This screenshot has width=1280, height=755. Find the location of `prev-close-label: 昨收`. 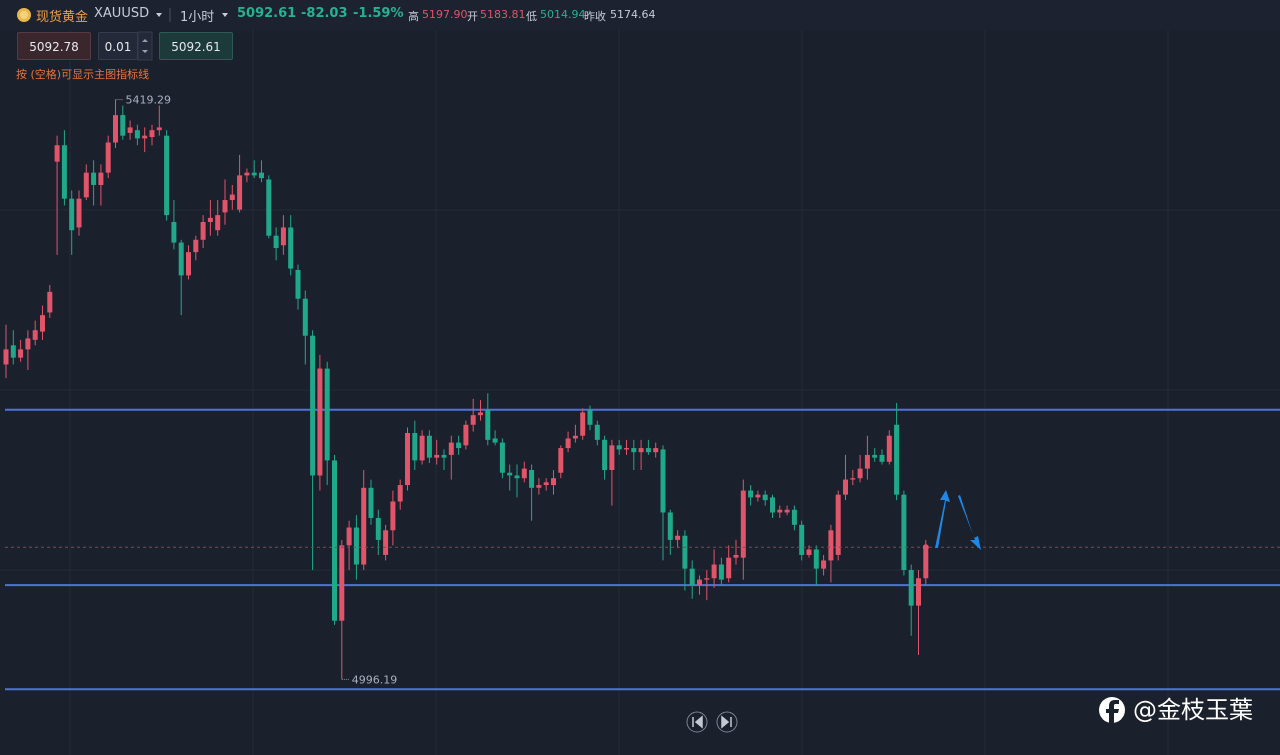

prev-close-label: 昨收 is located at coordinates (595, 16).